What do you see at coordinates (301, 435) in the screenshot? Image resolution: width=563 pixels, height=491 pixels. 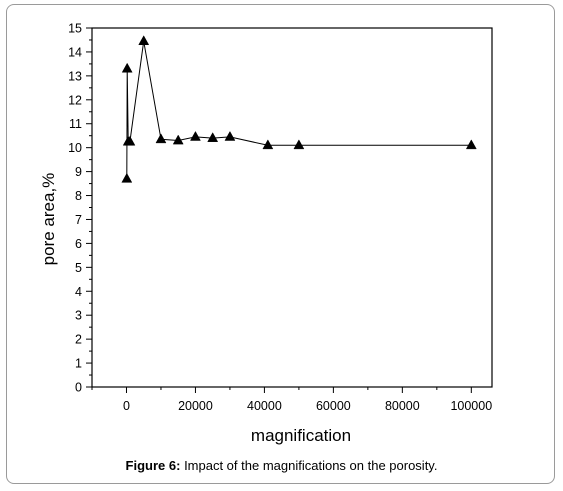 I see `x-axis-title: magnification` at bounding box center [301, 435].